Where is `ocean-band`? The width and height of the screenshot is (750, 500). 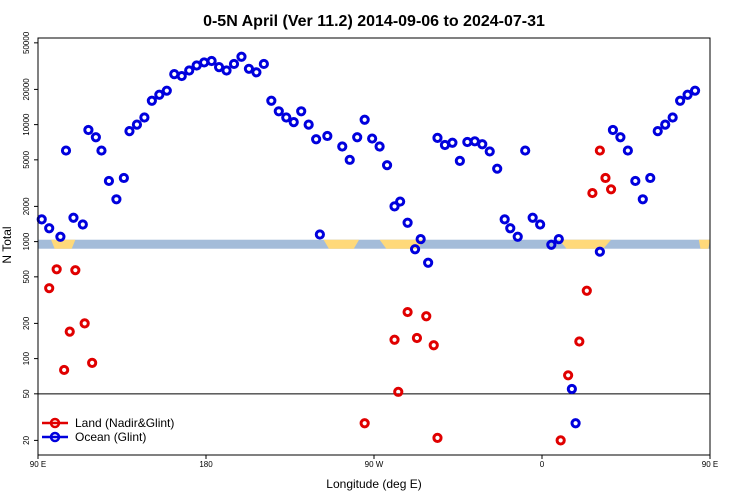
ocean-band is located at coordinates (374, 244).